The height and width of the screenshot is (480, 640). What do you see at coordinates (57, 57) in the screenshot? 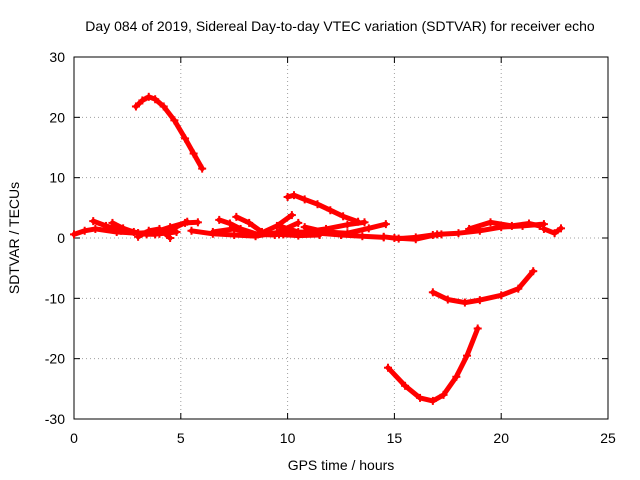
I see `y-tick-label: 30` at bounding box center [57, 57].